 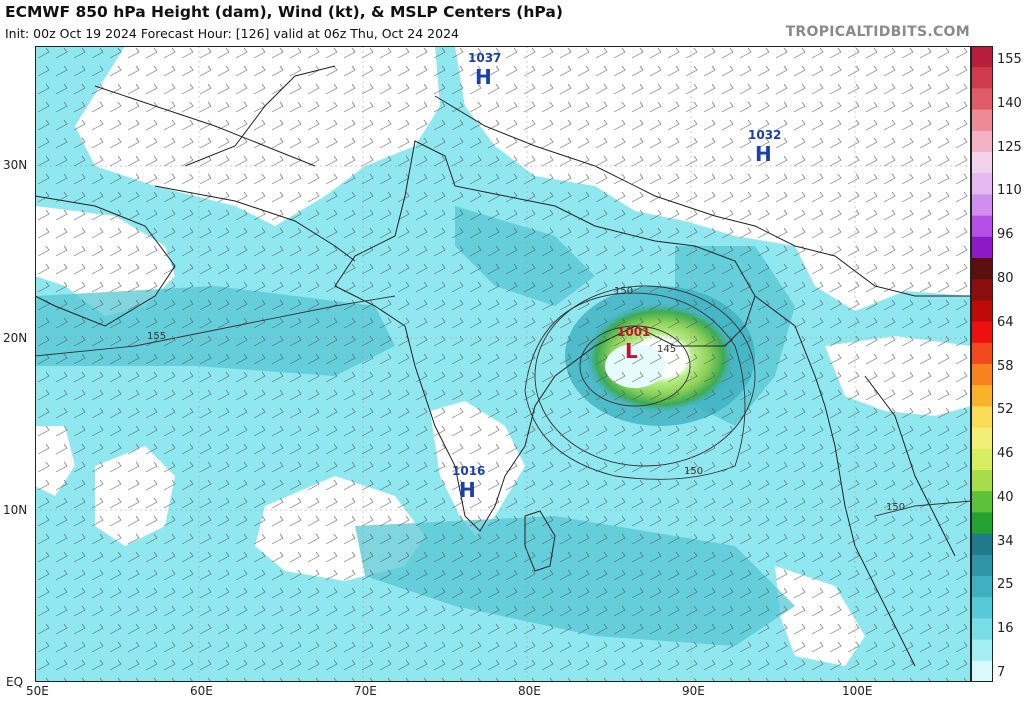 What do you see at coordinates (201, 691) in the screenshot?
I see `lon-label: 60E` at bounding box center [201, 691].